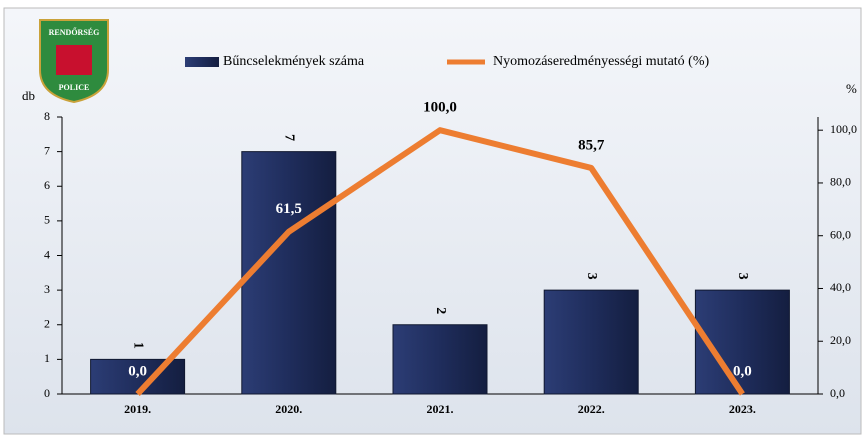 The width and height of the screenshot is (865, 438). What do you see at coordinates (843, 129) in the screenshot?
I see `y2-tick-label: 100,0` at bounding box center [843, 129].